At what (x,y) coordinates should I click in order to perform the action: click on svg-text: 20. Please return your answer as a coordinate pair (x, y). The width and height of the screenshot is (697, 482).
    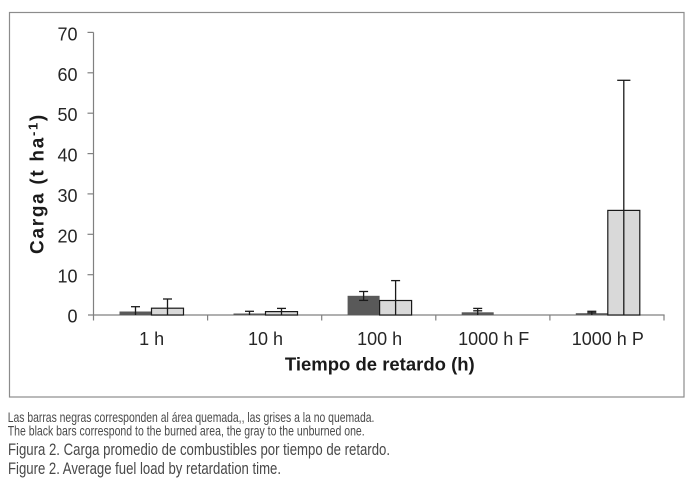
    Looking at the image, I should click on (67, 236).